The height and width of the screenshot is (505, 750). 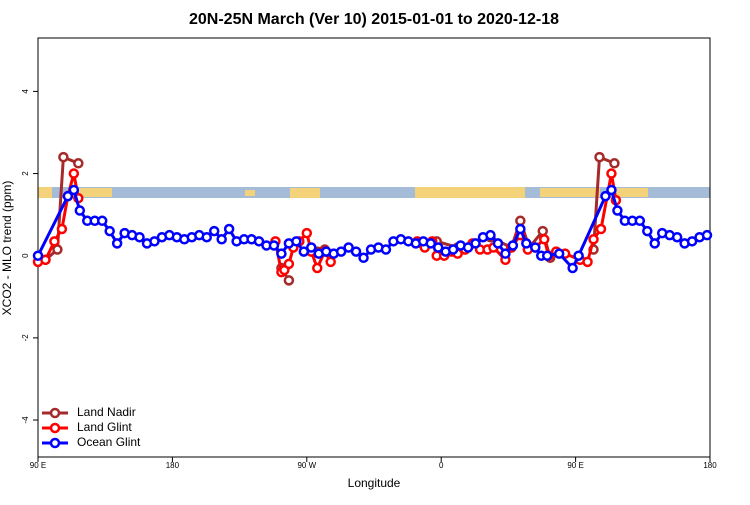 What do you see at coordinates (25, 255) in the screenshot?
I see `y-tick-label: 0` at bounding box center [25, 255].